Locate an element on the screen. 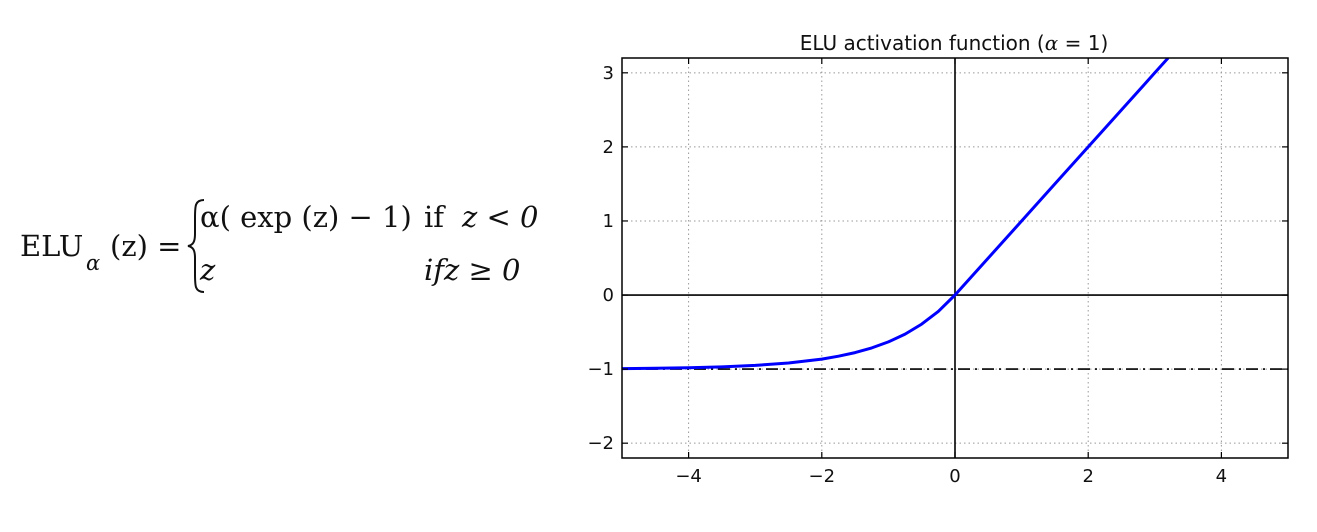 The width and height of the screenshot is (1317, 532). chart-title-alpha: α is located at coordinates (1052, 43).